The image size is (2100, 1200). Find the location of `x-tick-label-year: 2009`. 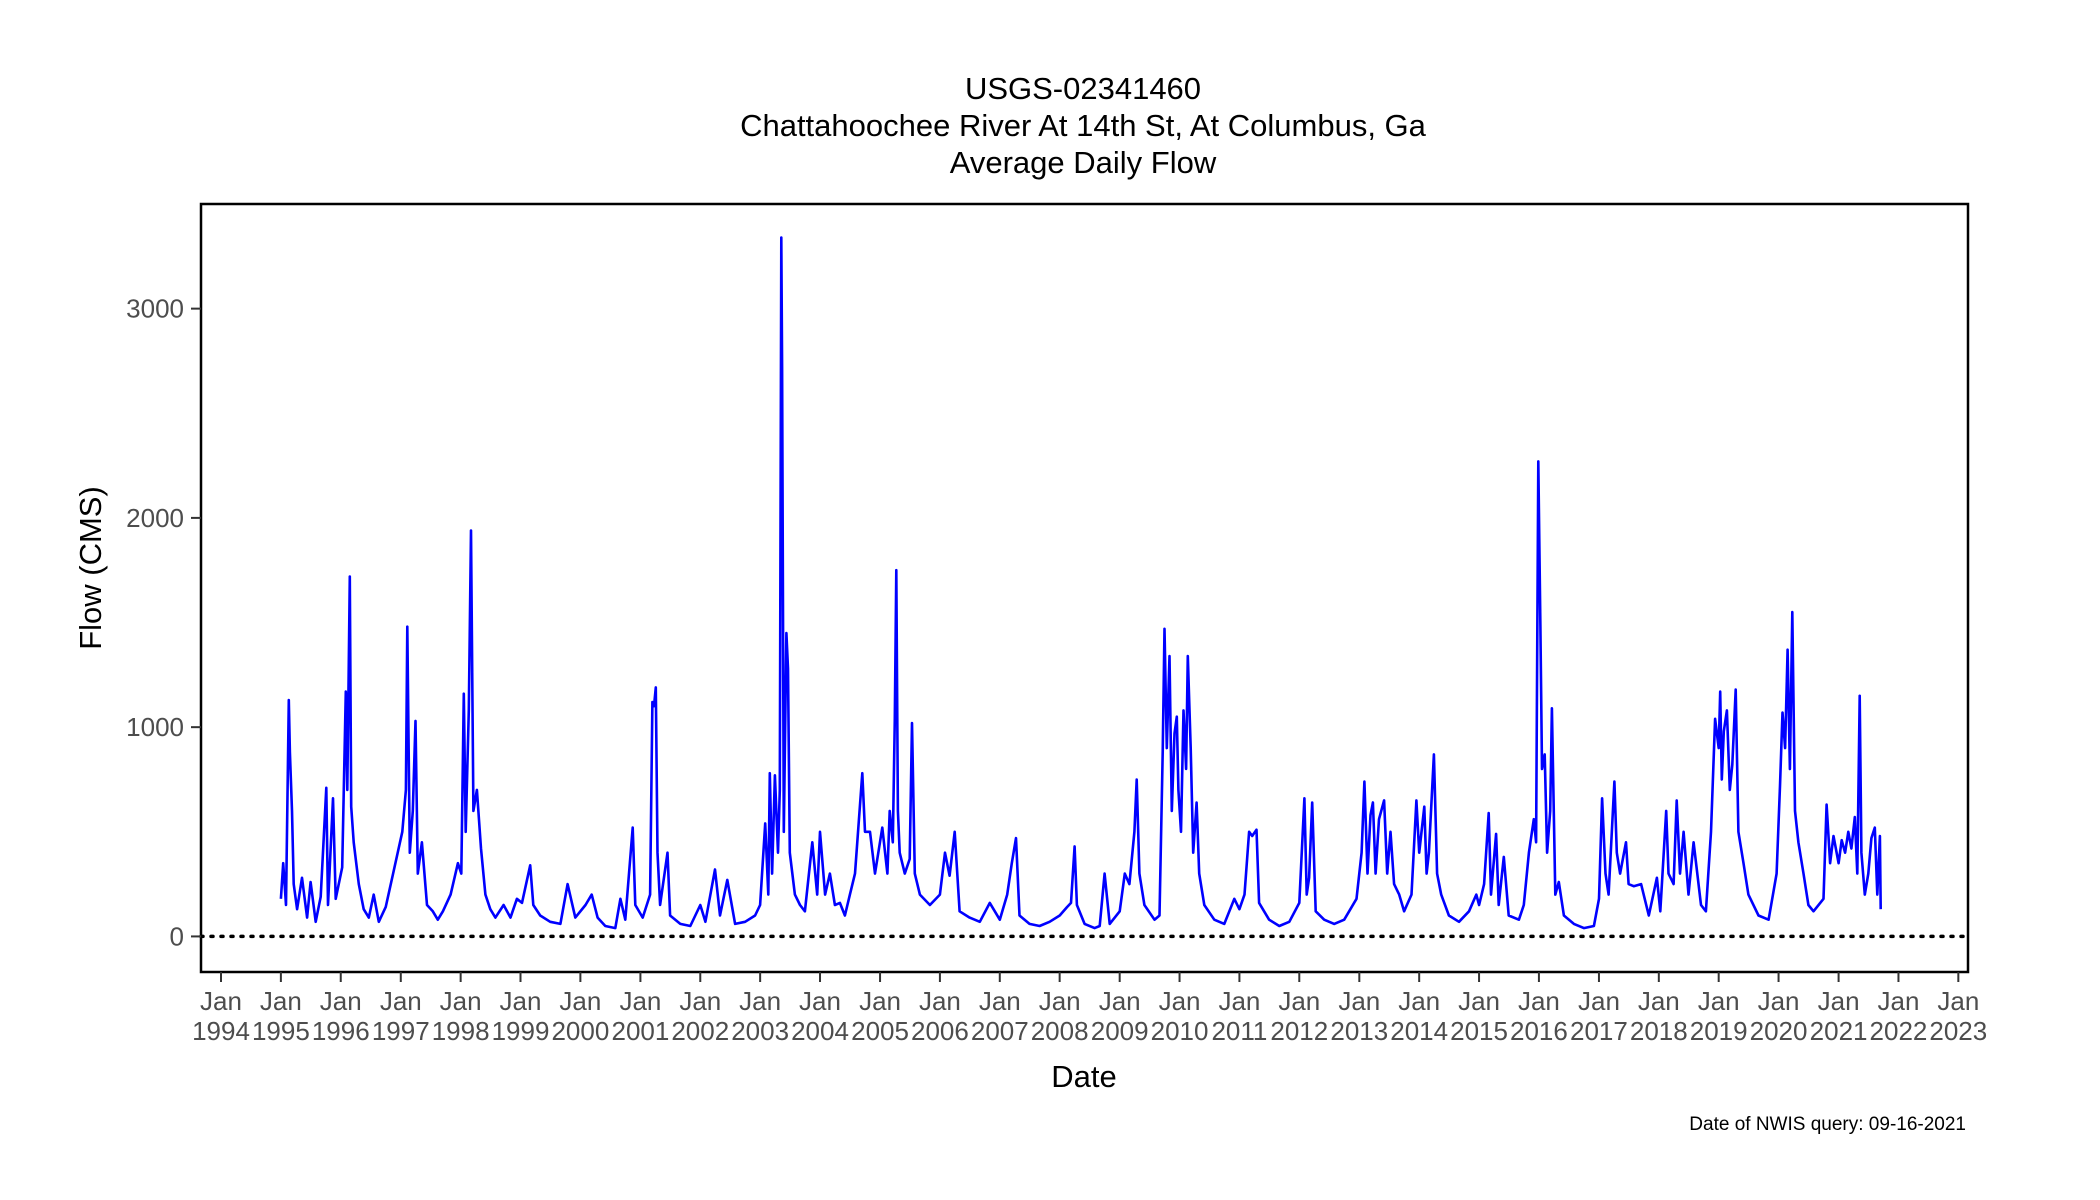

x-tick-label-year: 2009 is located at coordinates (1120, 1031).